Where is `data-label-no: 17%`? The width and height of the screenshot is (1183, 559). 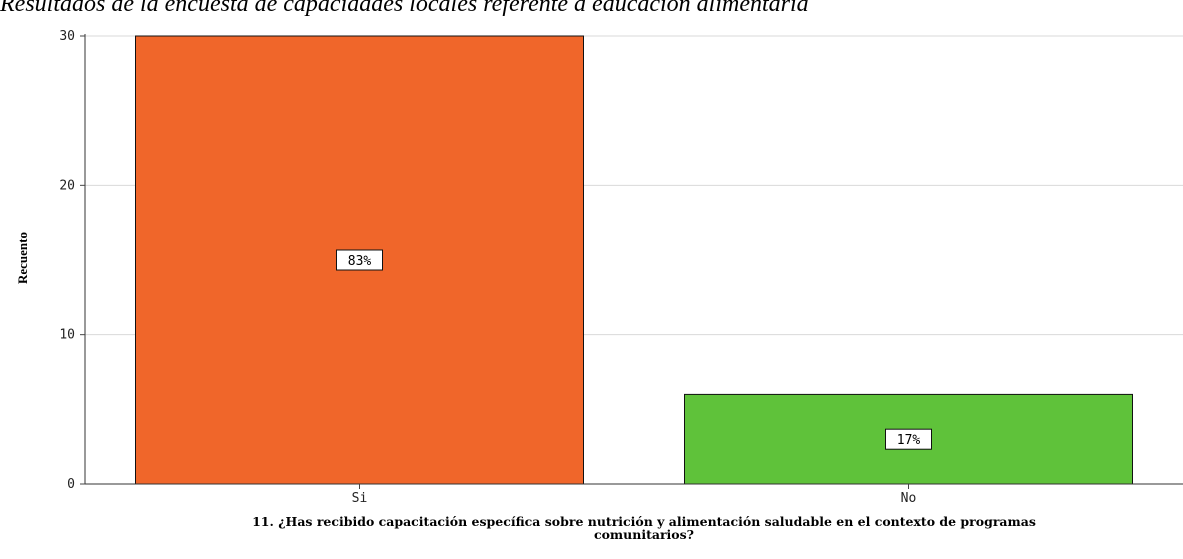 data-label-no: 17% is located at coordinates (909, 440).